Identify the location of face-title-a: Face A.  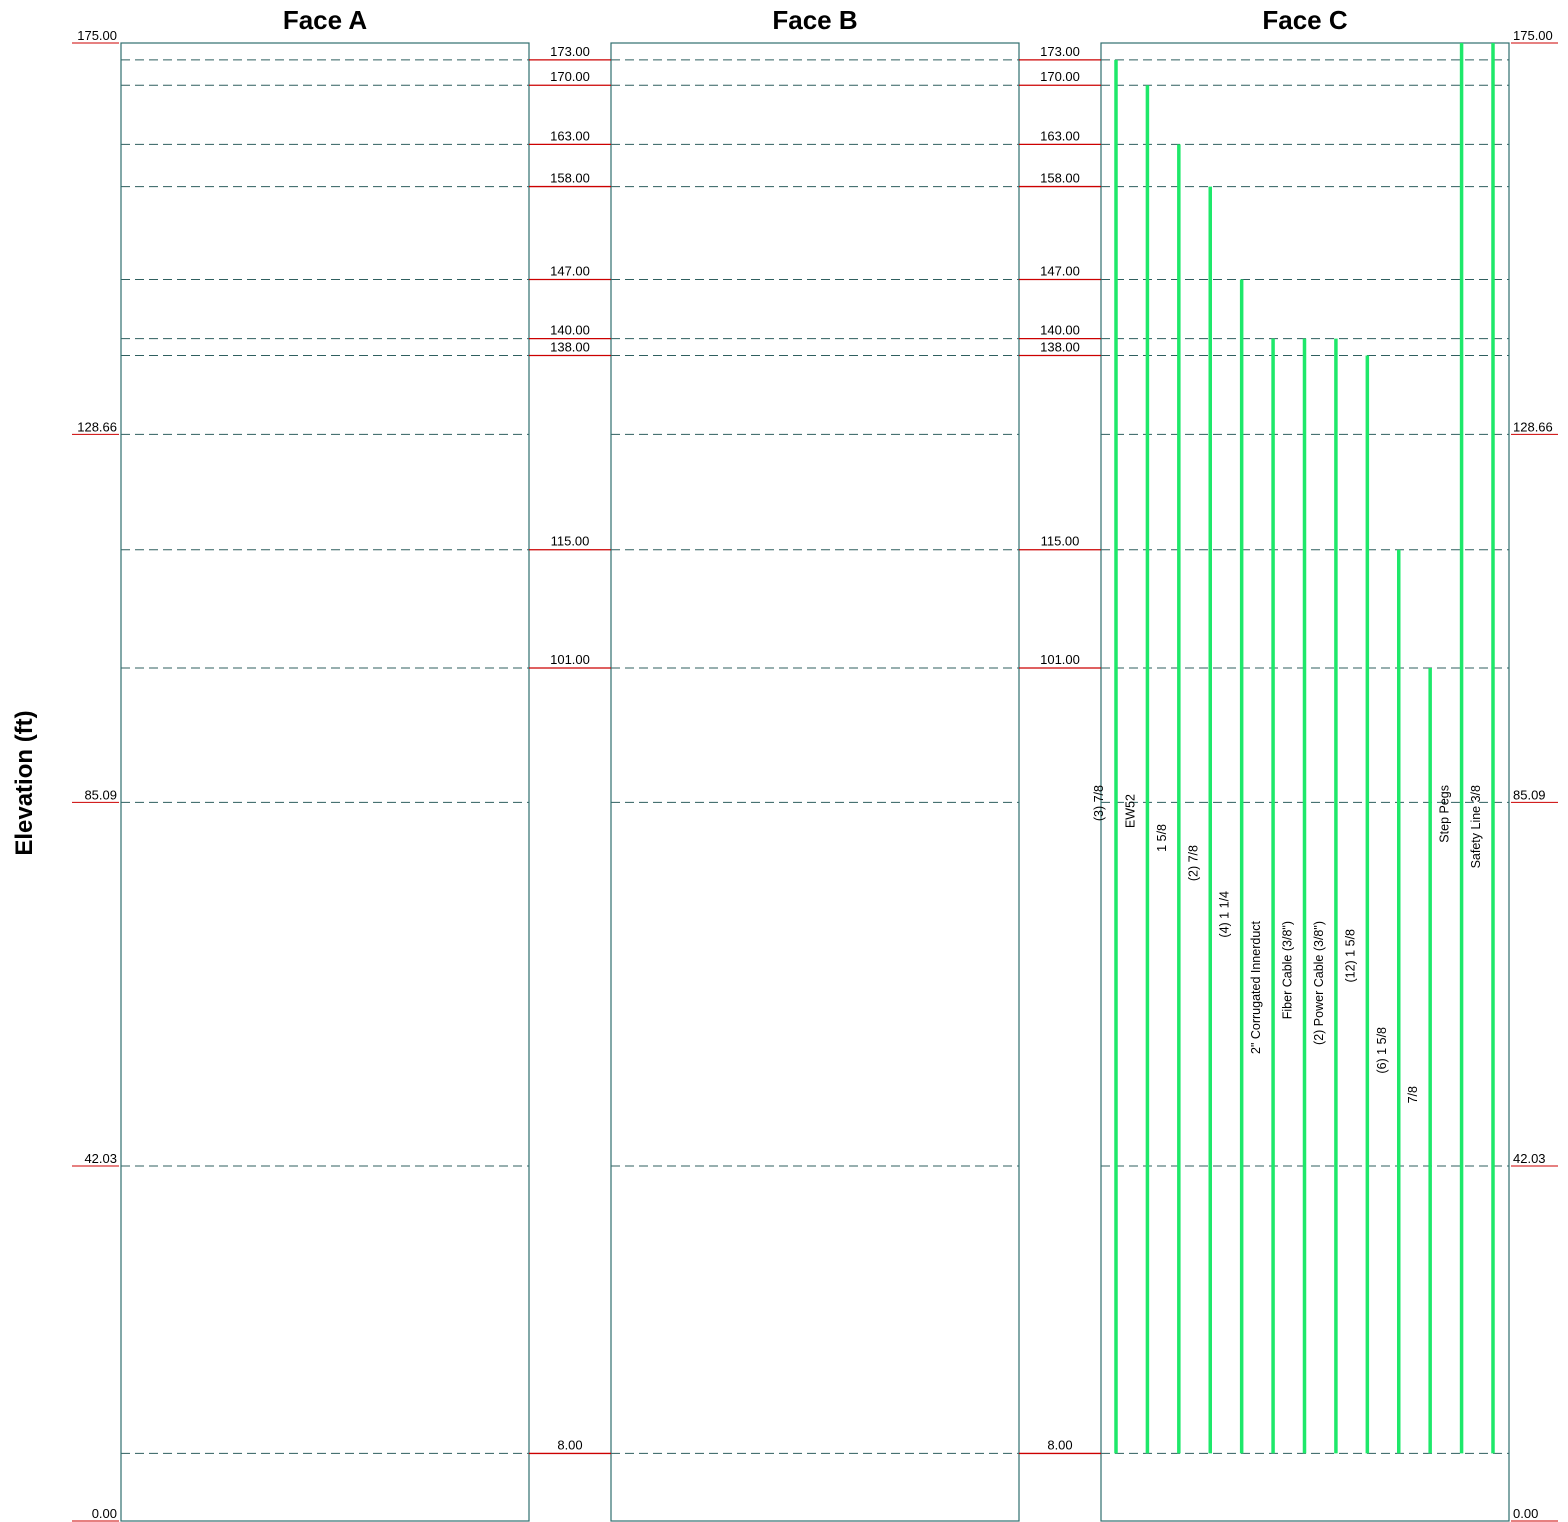
(325, 20).